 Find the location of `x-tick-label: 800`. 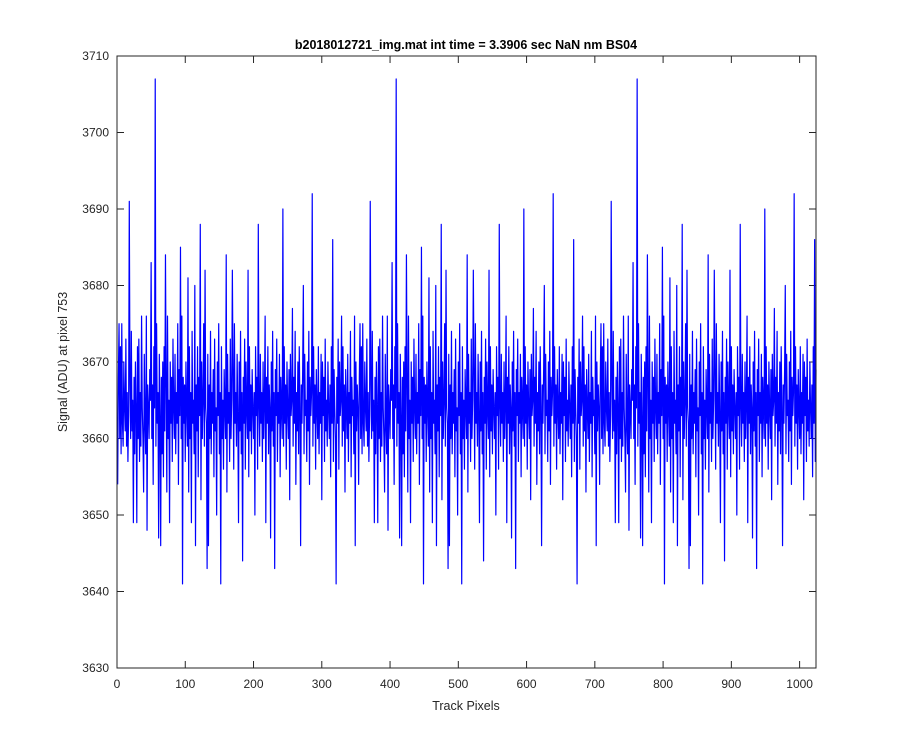

x-tick-label: 800 is located at coordinates (663, 684).